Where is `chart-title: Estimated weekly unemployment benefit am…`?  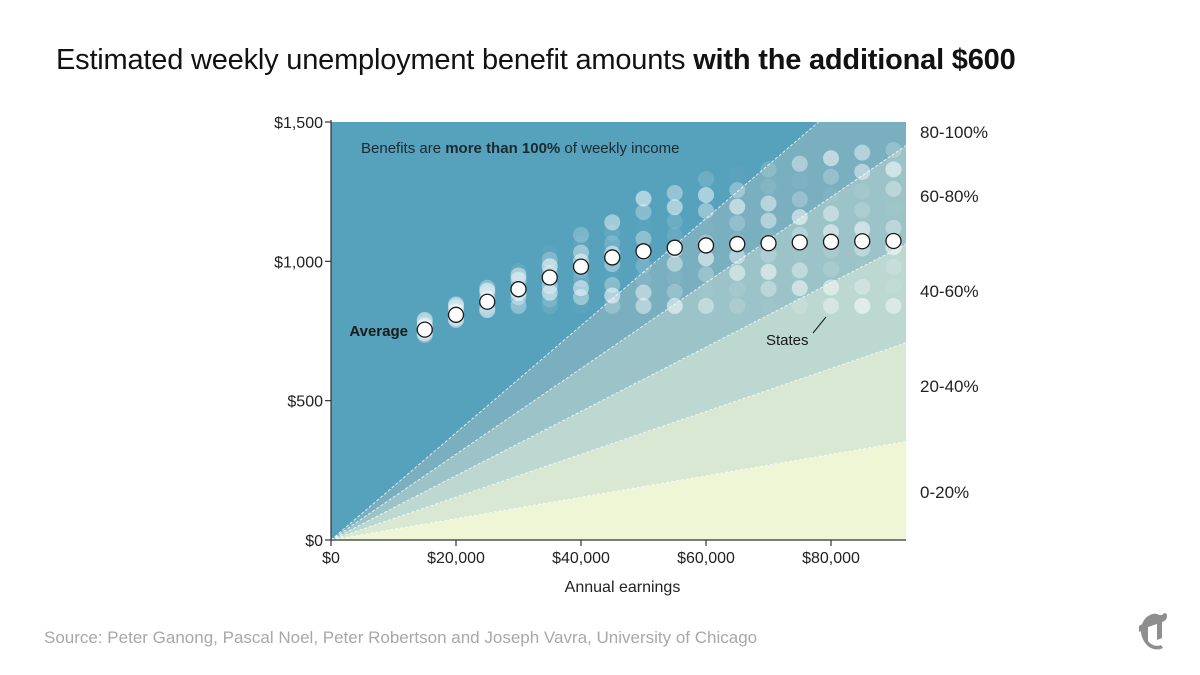 chart-title: Estimated weekly unemployment benefit am… is located at coordinates (536, 60).